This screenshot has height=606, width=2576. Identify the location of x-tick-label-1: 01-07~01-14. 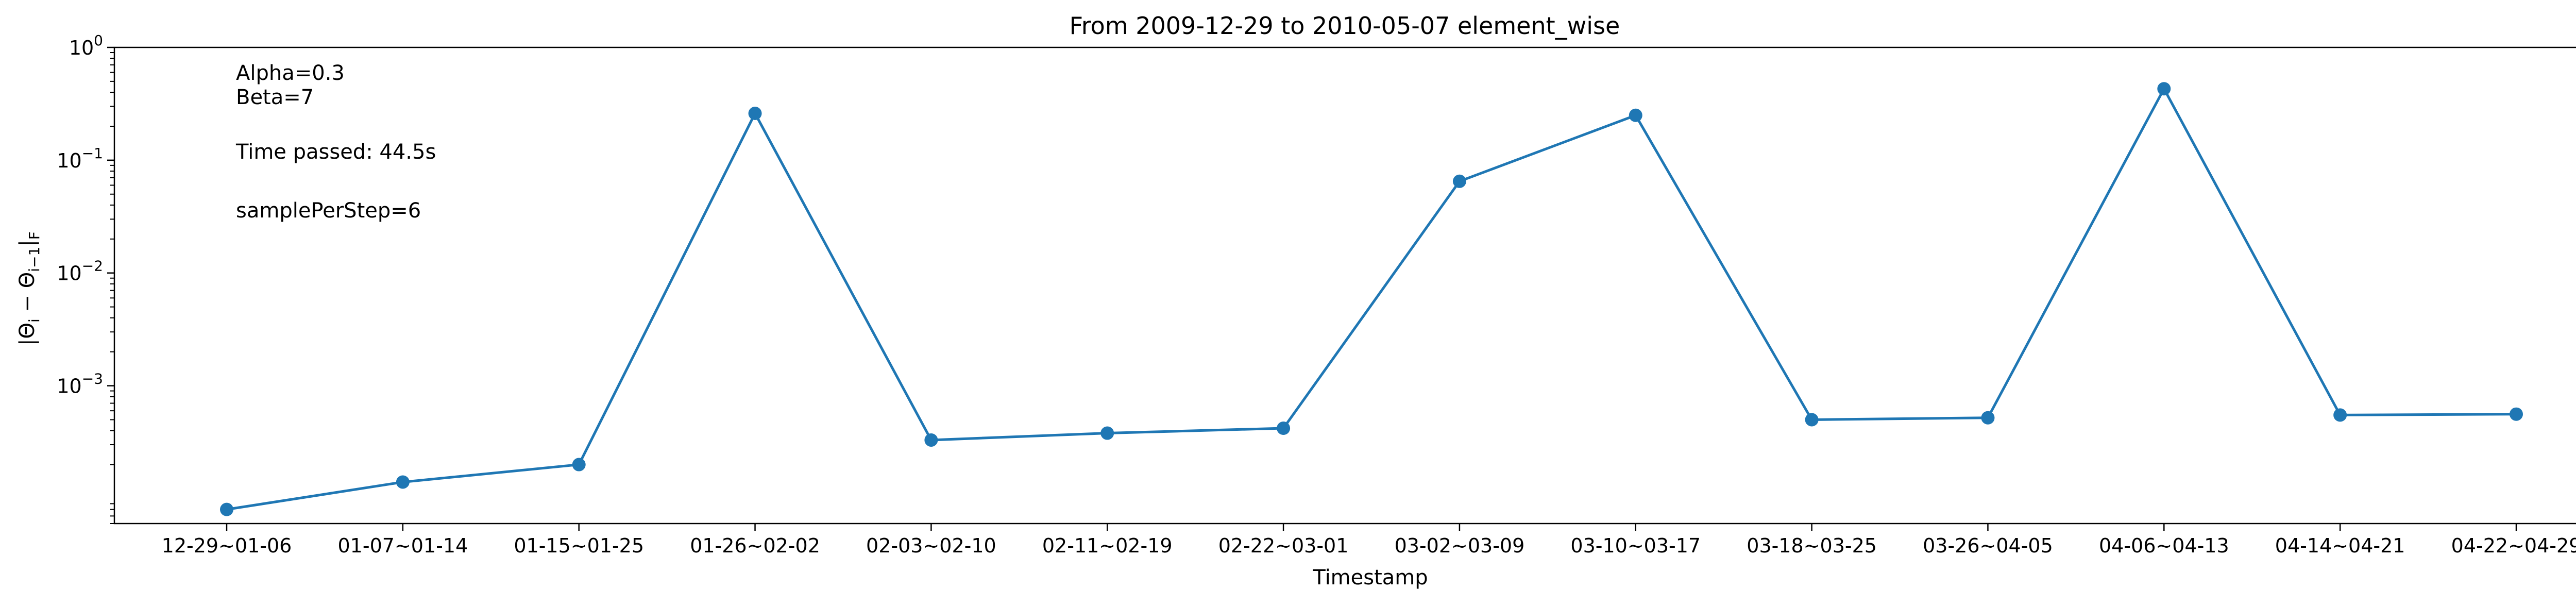
(403, 545).